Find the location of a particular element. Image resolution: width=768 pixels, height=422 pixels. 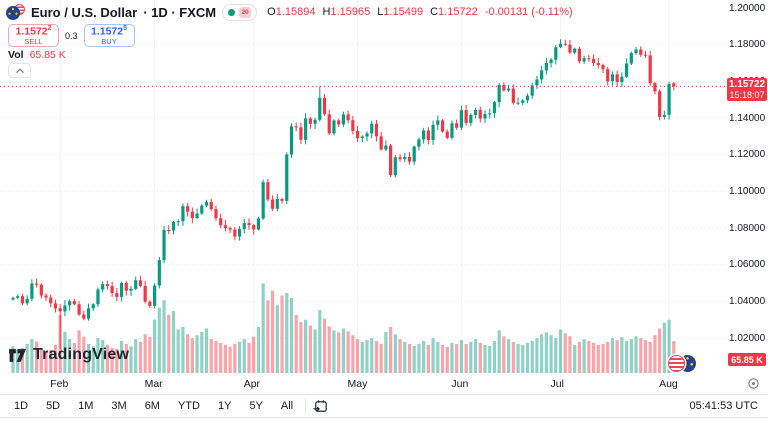

symbol-pair-logo-icon is located at coordinates (15, 12).